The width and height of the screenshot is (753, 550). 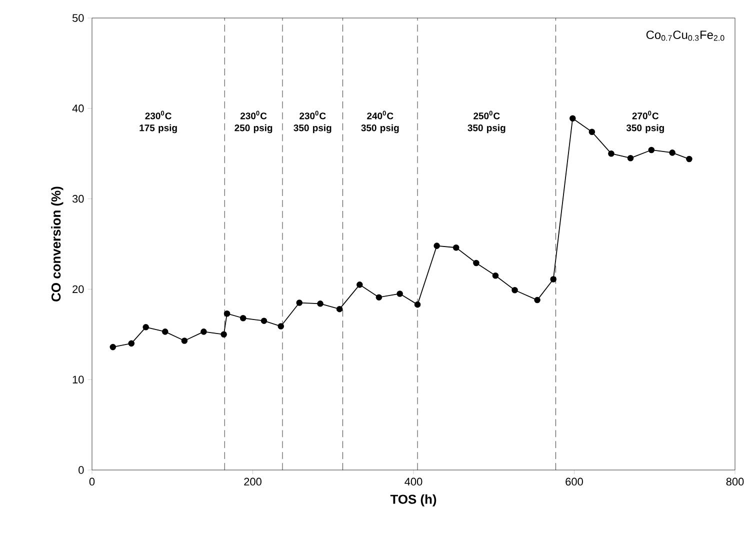 I want to click on x-tick-label: 800, so click(x=735, y=482).